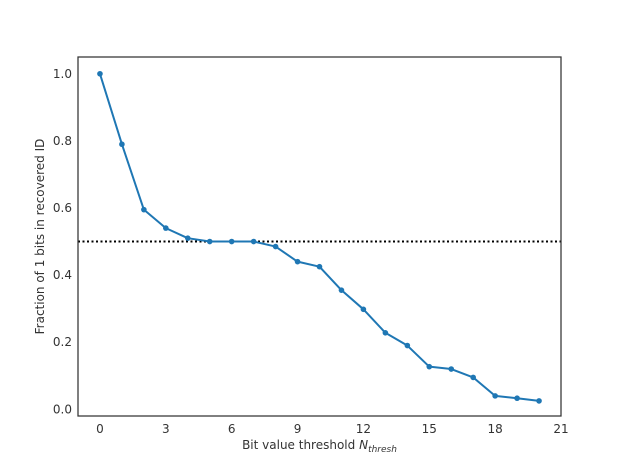 This screenshot has height=469, width=623. What do you see at coordinates (62, 141) in the screenshot?
I see `y-tick-label: 0.8` at bounding box center [62, 141].